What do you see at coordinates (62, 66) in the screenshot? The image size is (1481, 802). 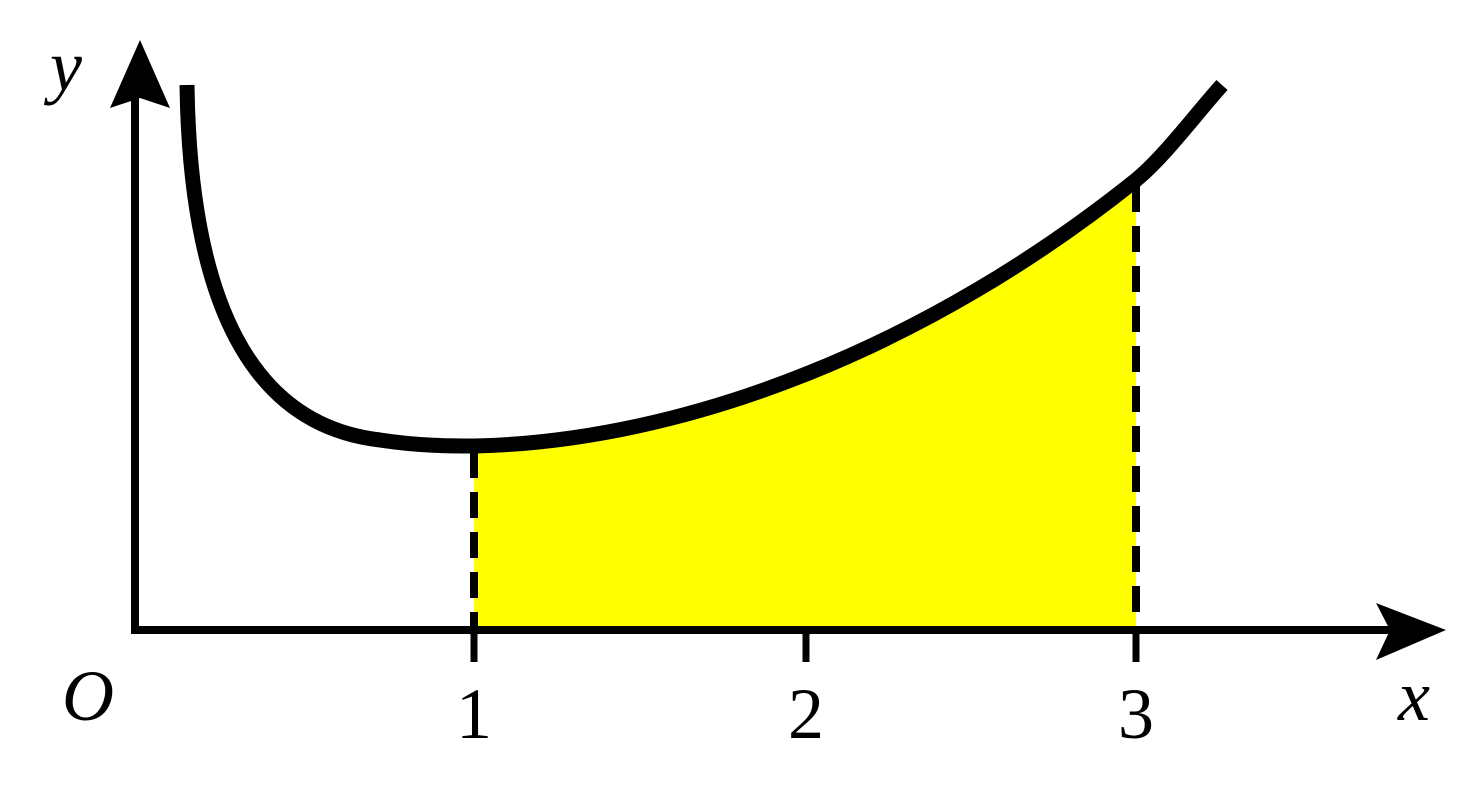 I see `y-axis-label: y` at bounding box center [62, 66].